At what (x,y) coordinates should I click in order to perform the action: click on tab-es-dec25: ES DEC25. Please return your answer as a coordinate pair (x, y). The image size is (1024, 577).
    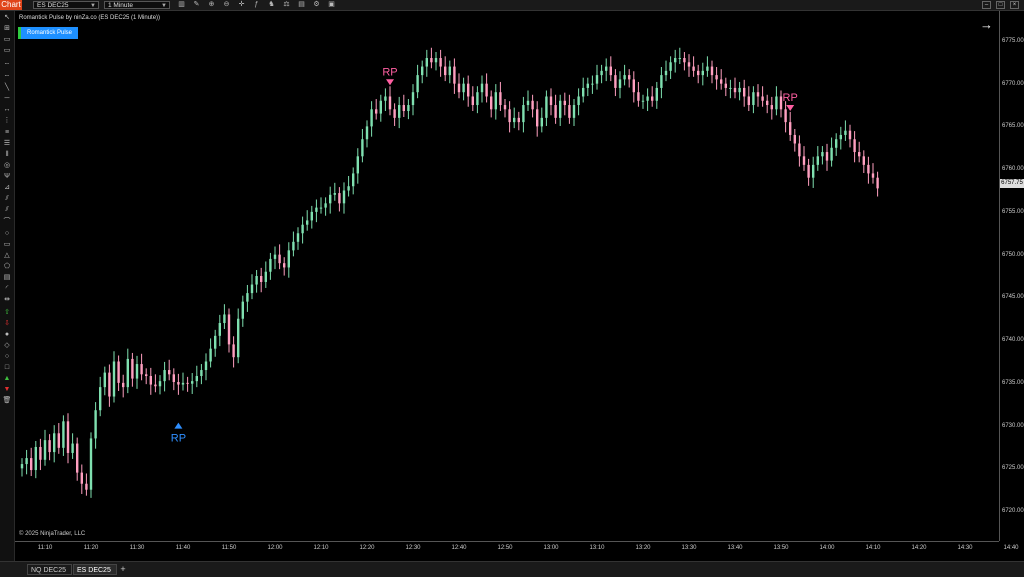
    Looking at the image, I should click on (95, 569).